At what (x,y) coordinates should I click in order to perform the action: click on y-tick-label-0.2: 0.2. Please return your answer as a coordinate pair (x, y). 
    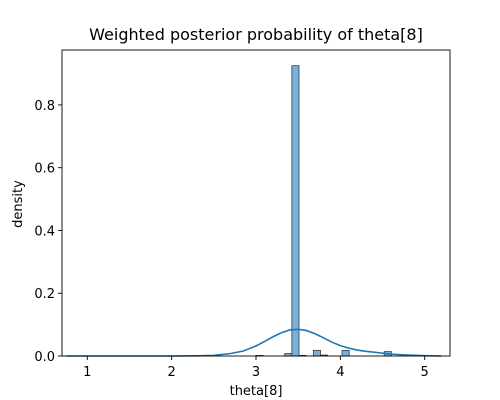
    Looking at the image, I should click on (44, 294).